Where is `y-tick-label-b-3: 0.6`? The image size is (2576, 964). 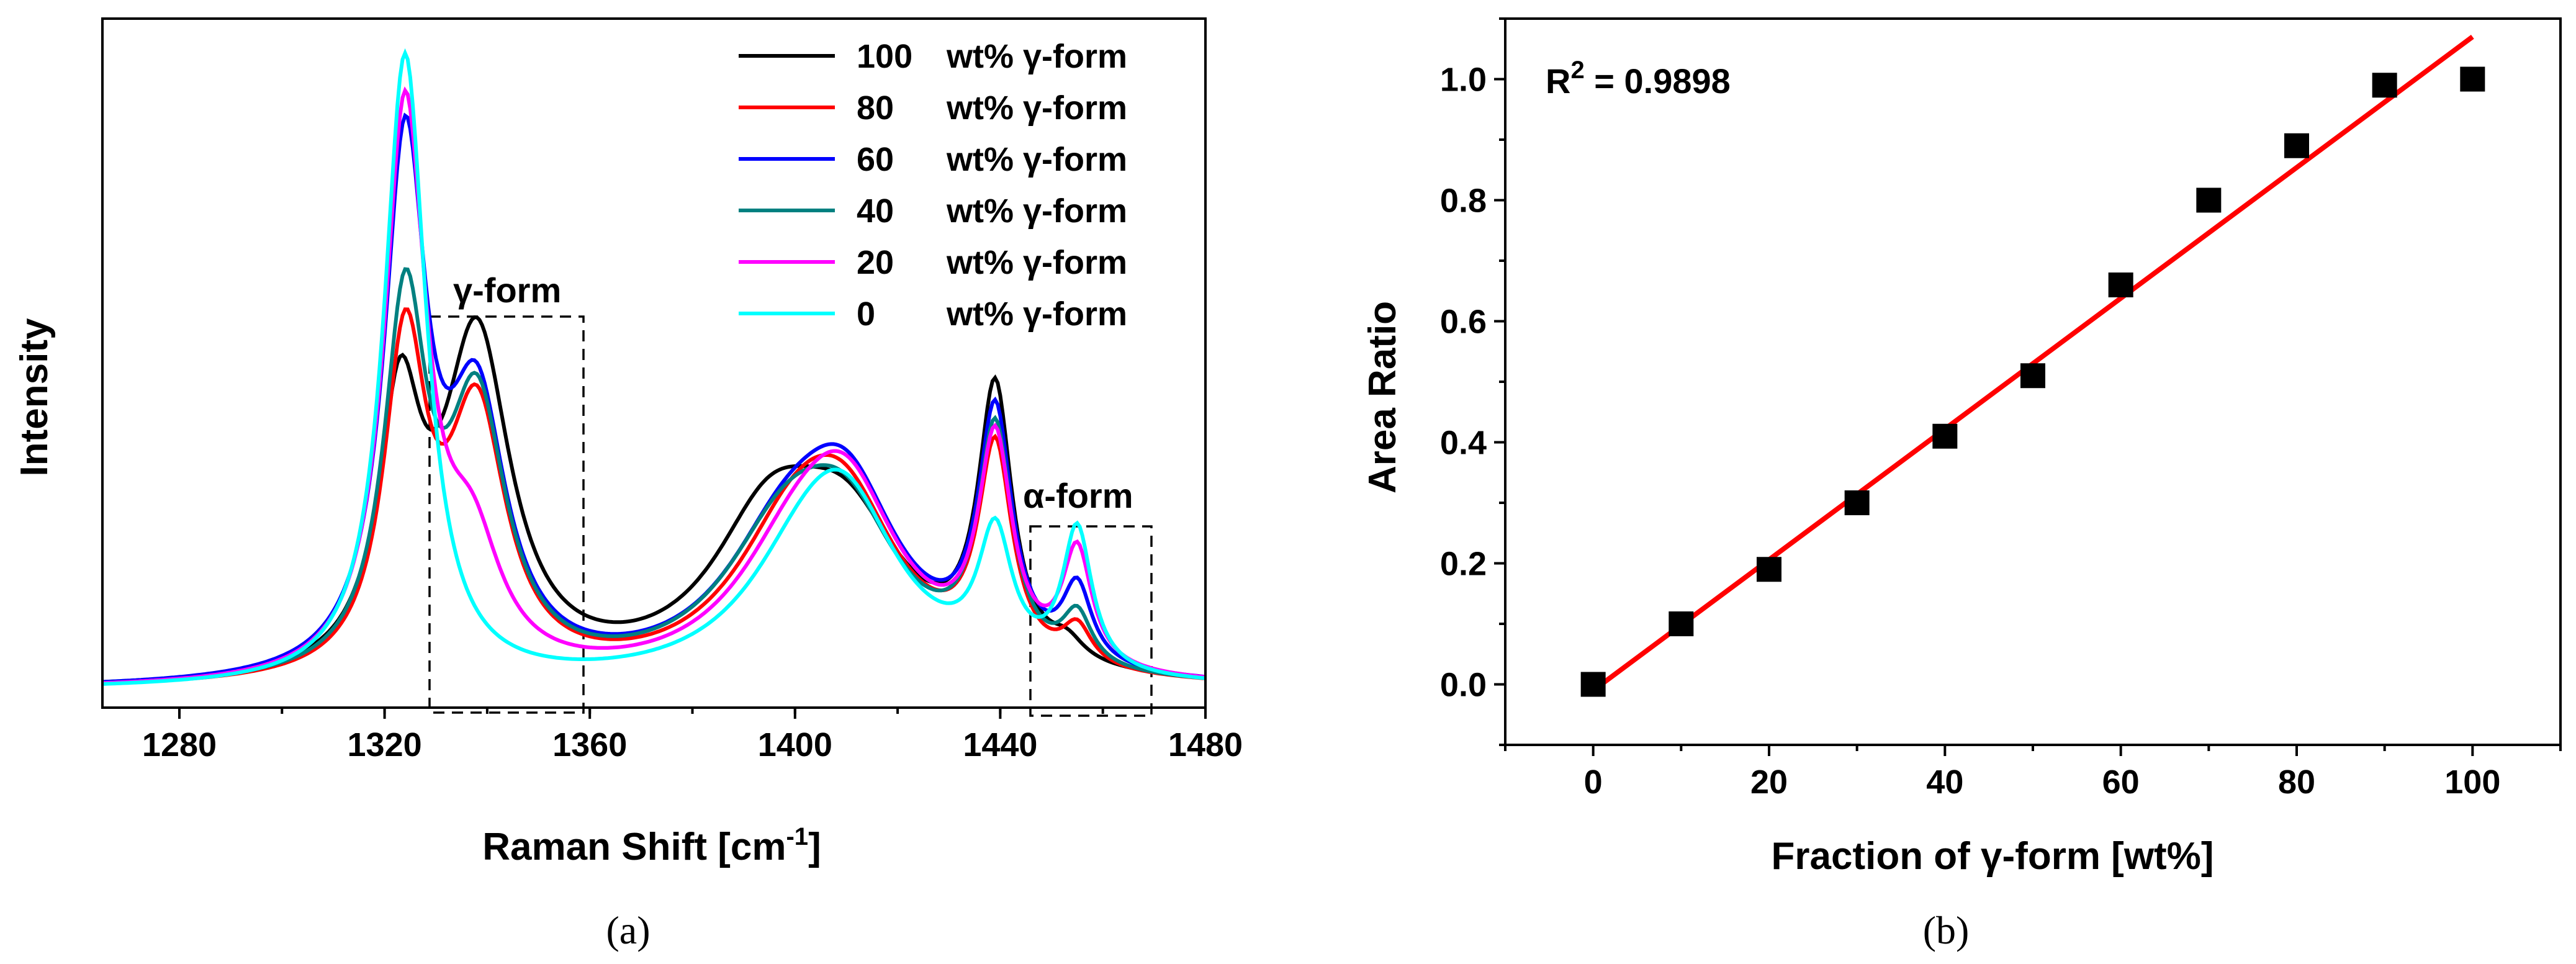
y-tick-label-b-3: 0.6 is located at coordinates (1463, 322).